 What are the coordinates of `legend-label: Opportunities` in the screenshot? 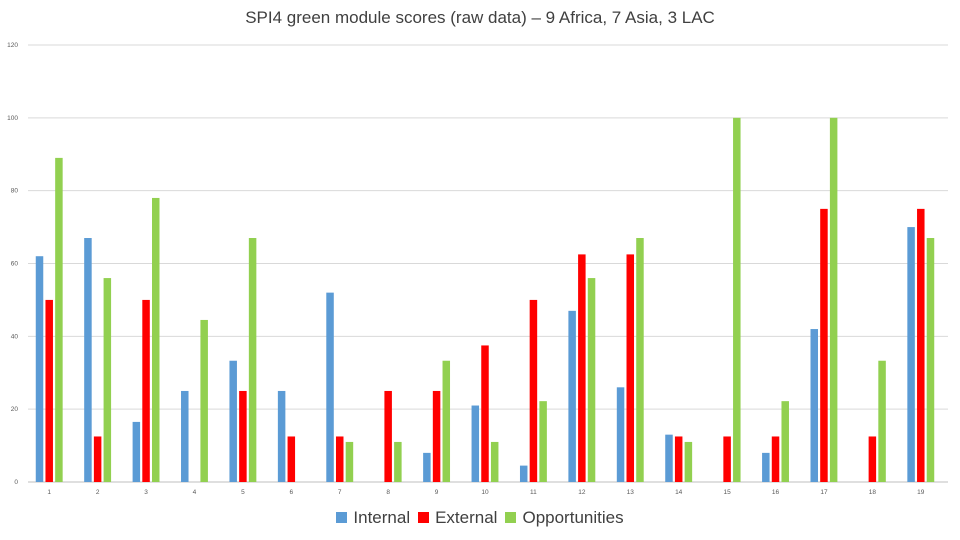 It's located at (573, 517).